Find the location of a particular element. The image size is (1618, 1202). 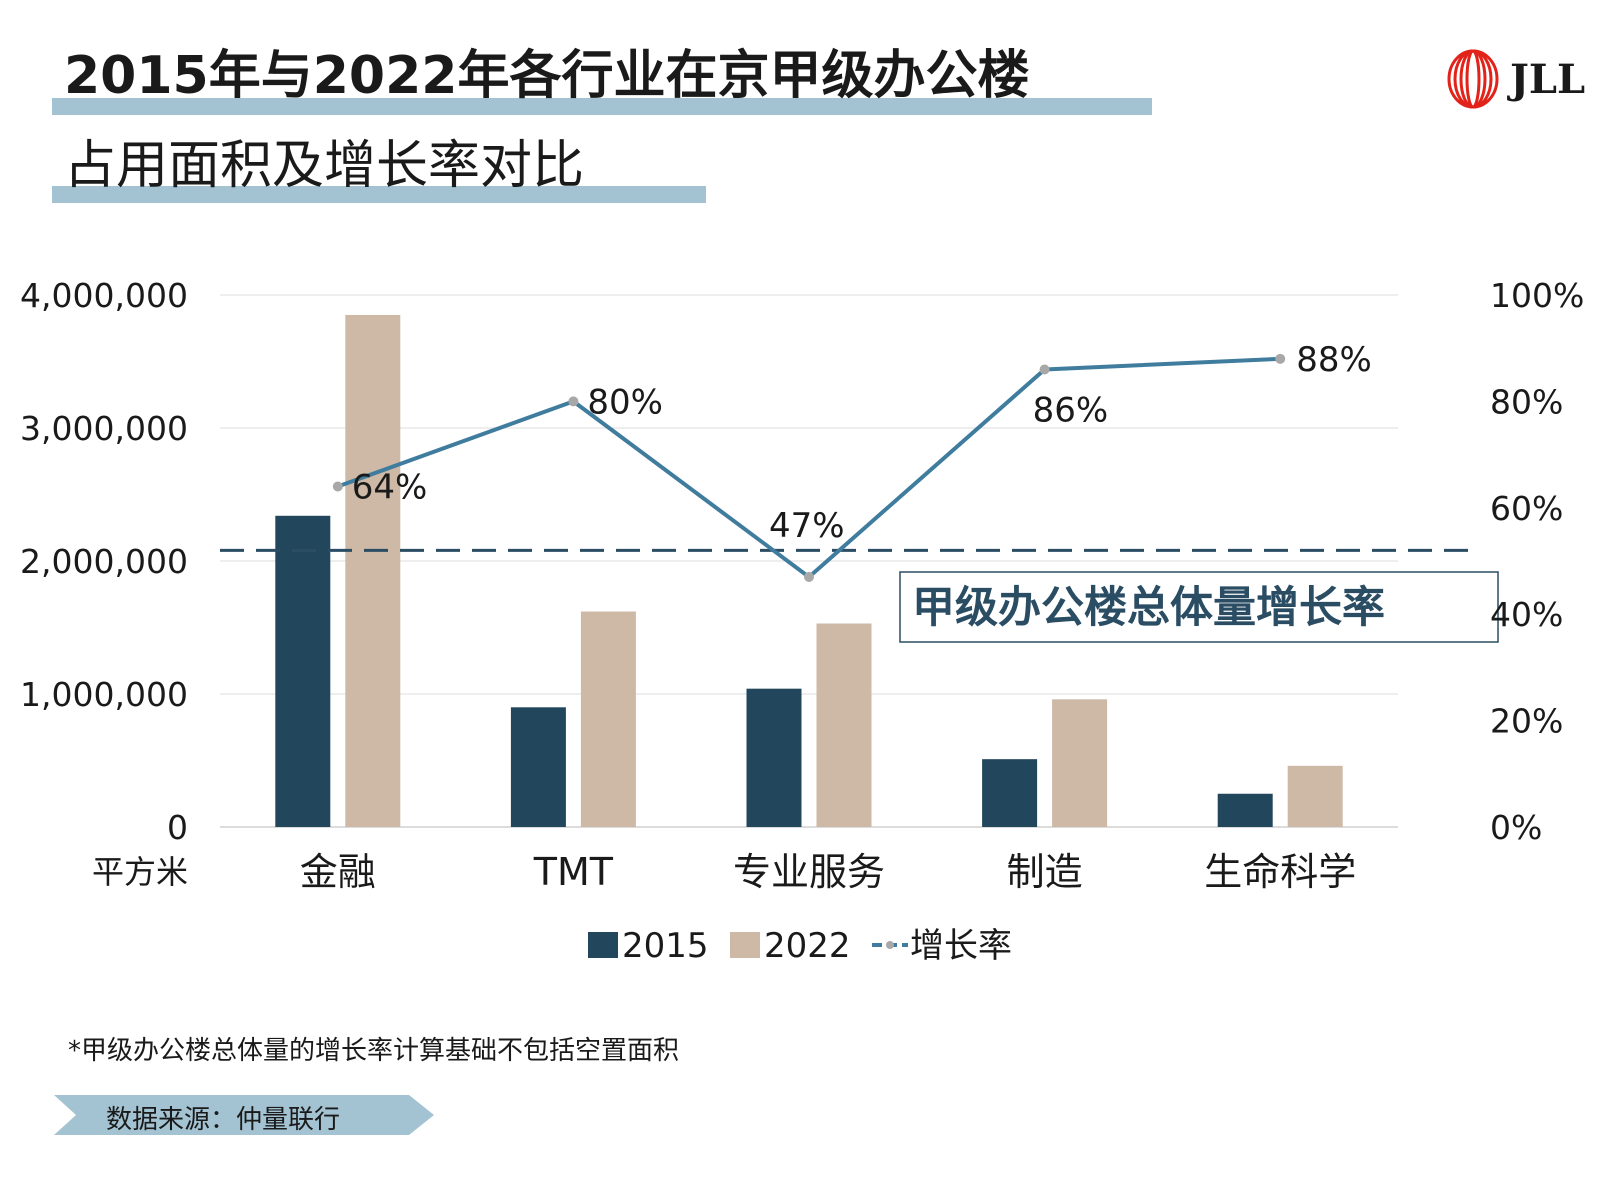

legend-marker-growth is located at coordinates (890, 945).